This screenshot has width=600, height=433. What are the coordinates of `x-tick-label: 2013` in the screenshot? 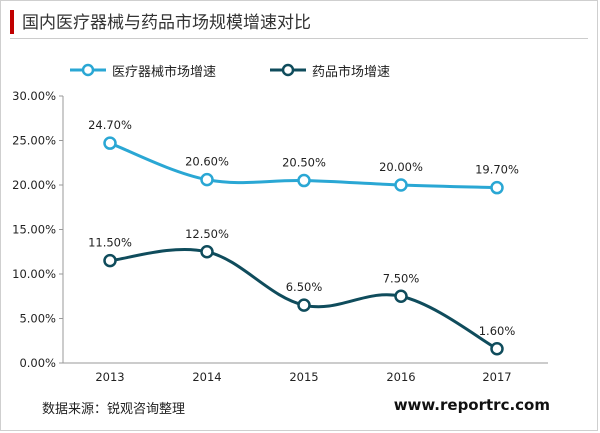 It's located at (109, 377).